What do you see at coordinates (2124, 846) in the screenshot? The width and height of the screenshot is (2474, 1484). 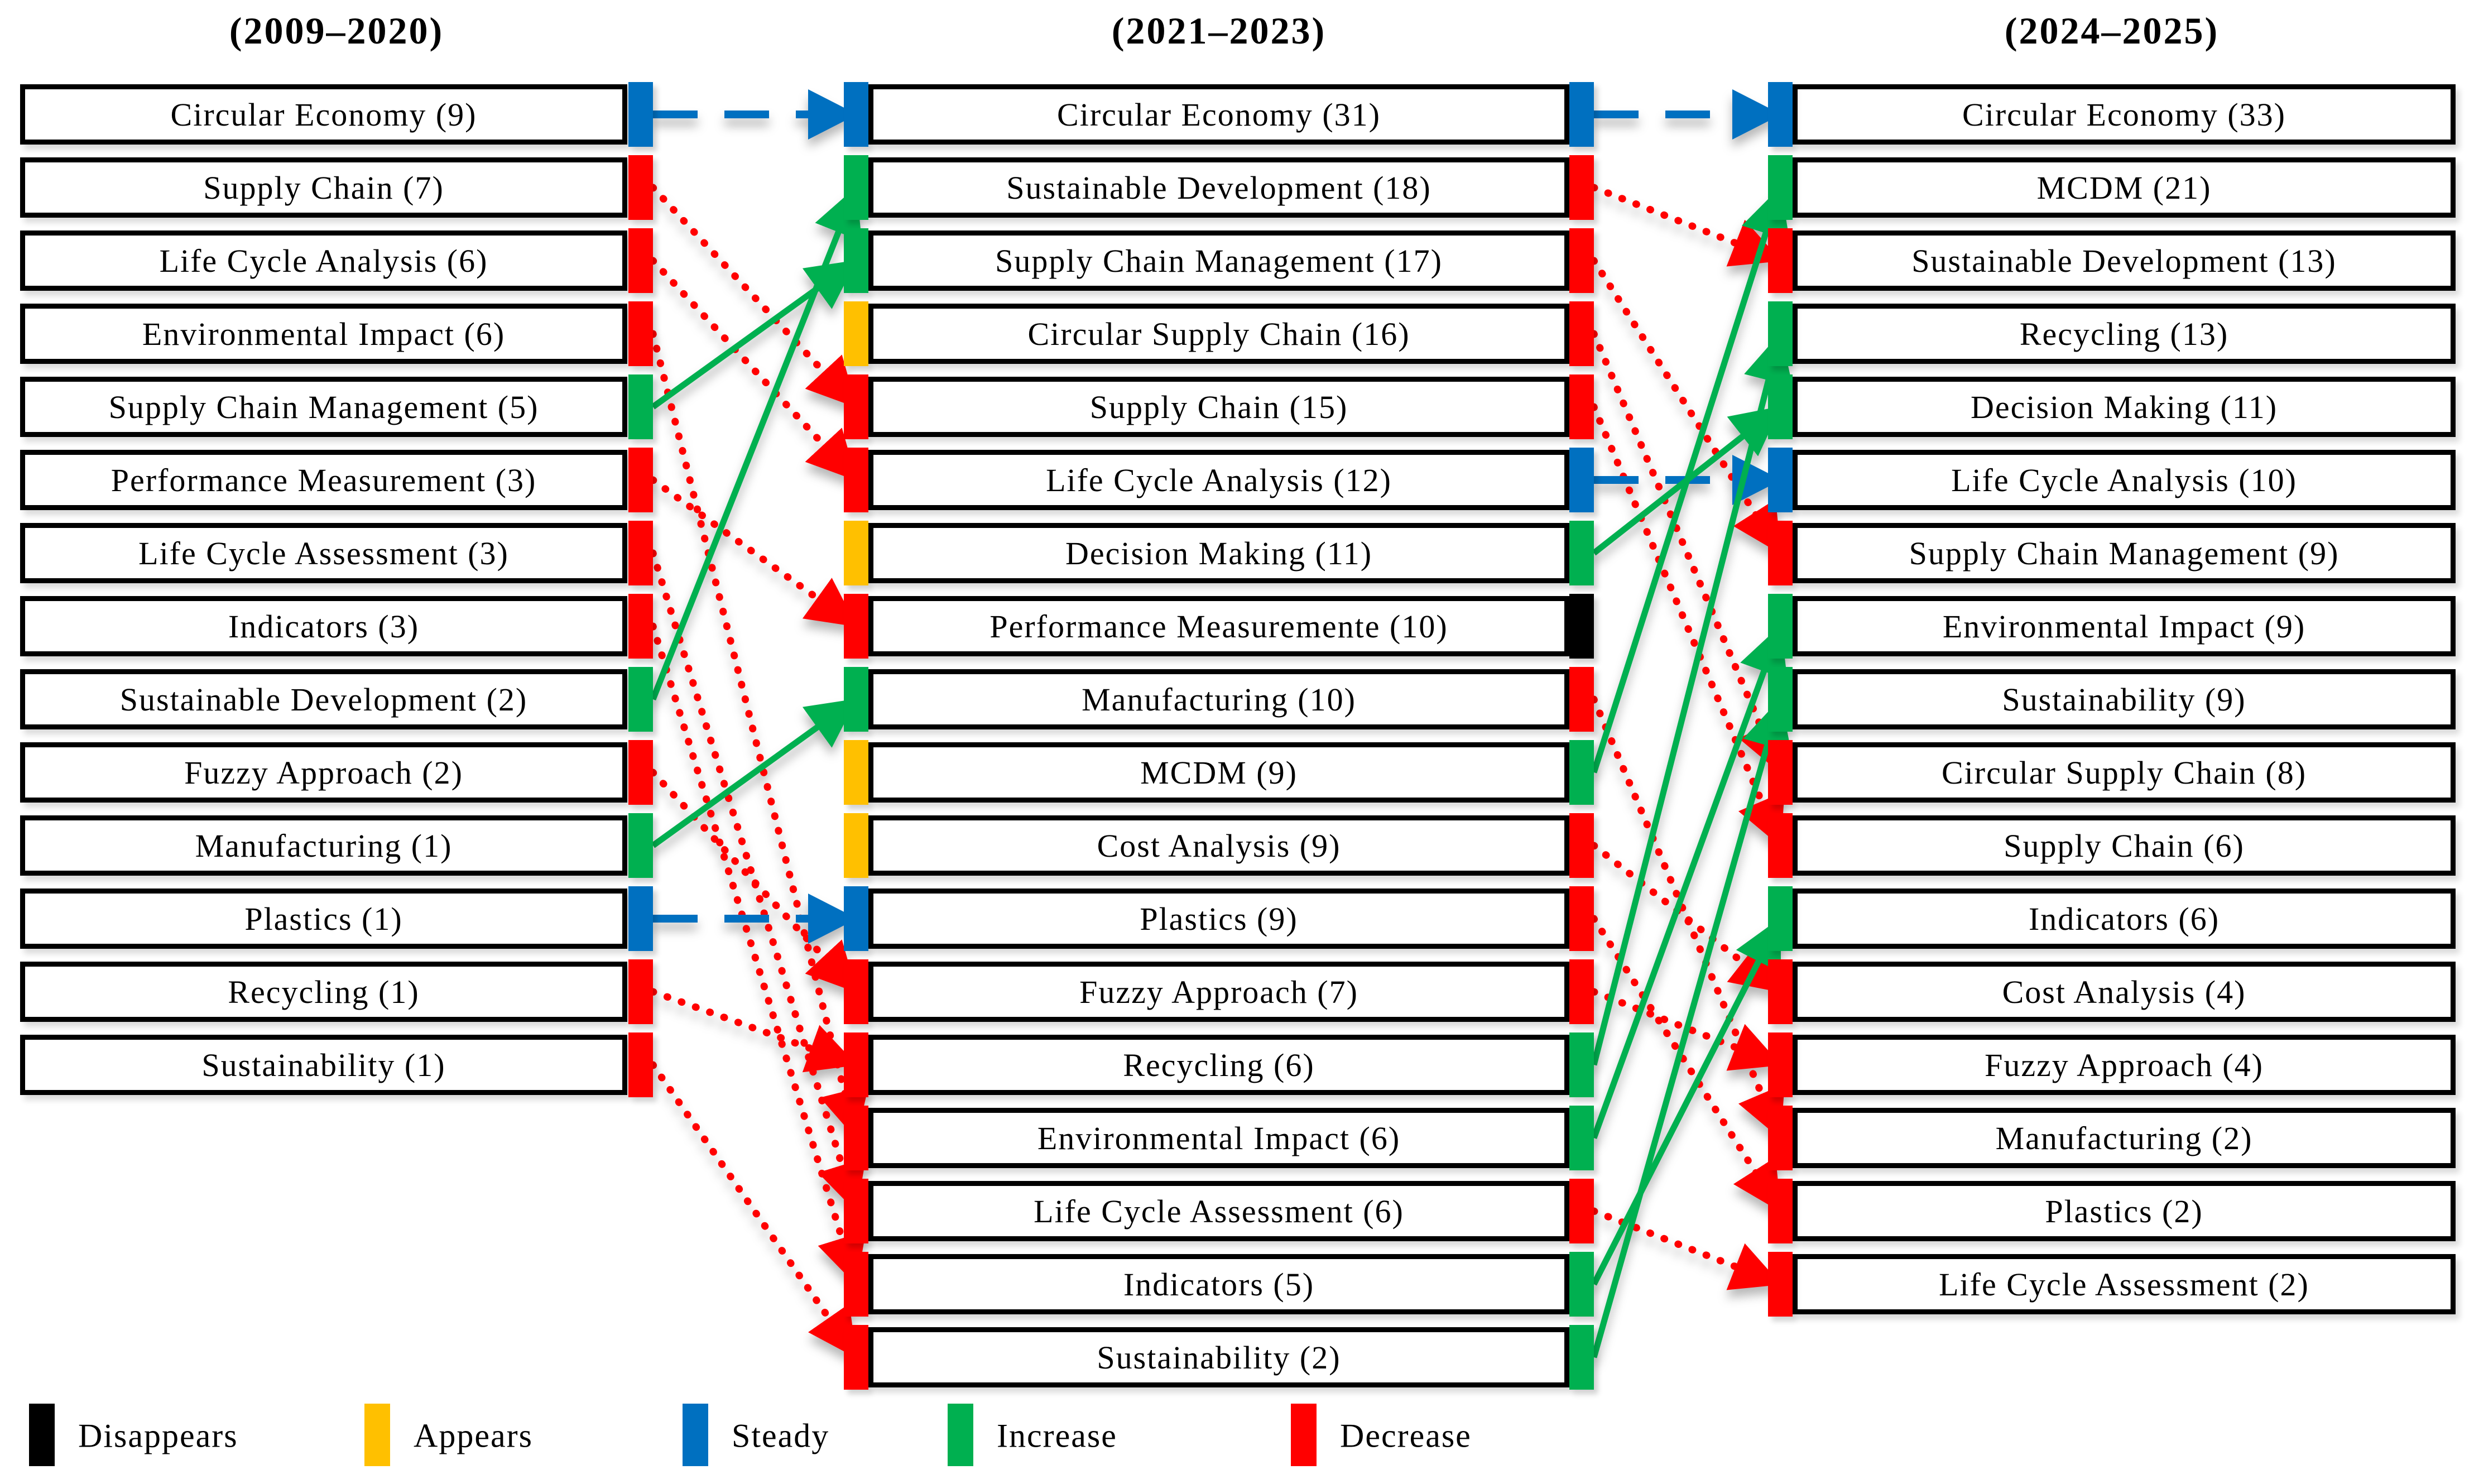 I see `keyword-label: Supply Chain (6)` at bounding box center [2124, 846].